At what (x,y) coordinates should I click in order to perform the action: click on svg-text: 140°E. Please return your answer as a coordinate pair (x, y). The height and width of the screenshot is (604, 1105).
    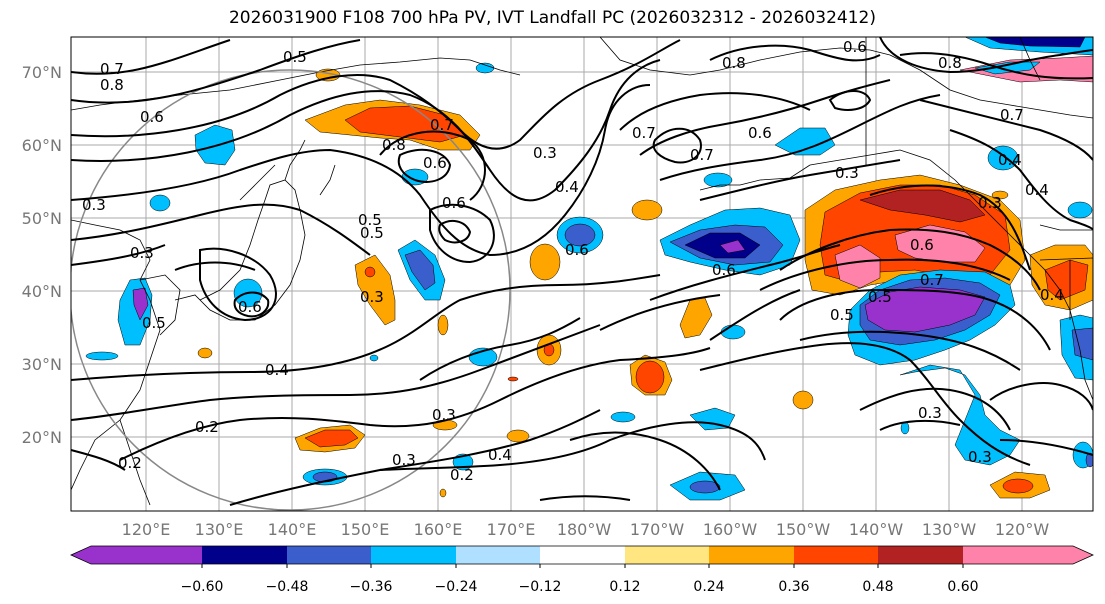
    Looking at the image, I should click on (292, 529).